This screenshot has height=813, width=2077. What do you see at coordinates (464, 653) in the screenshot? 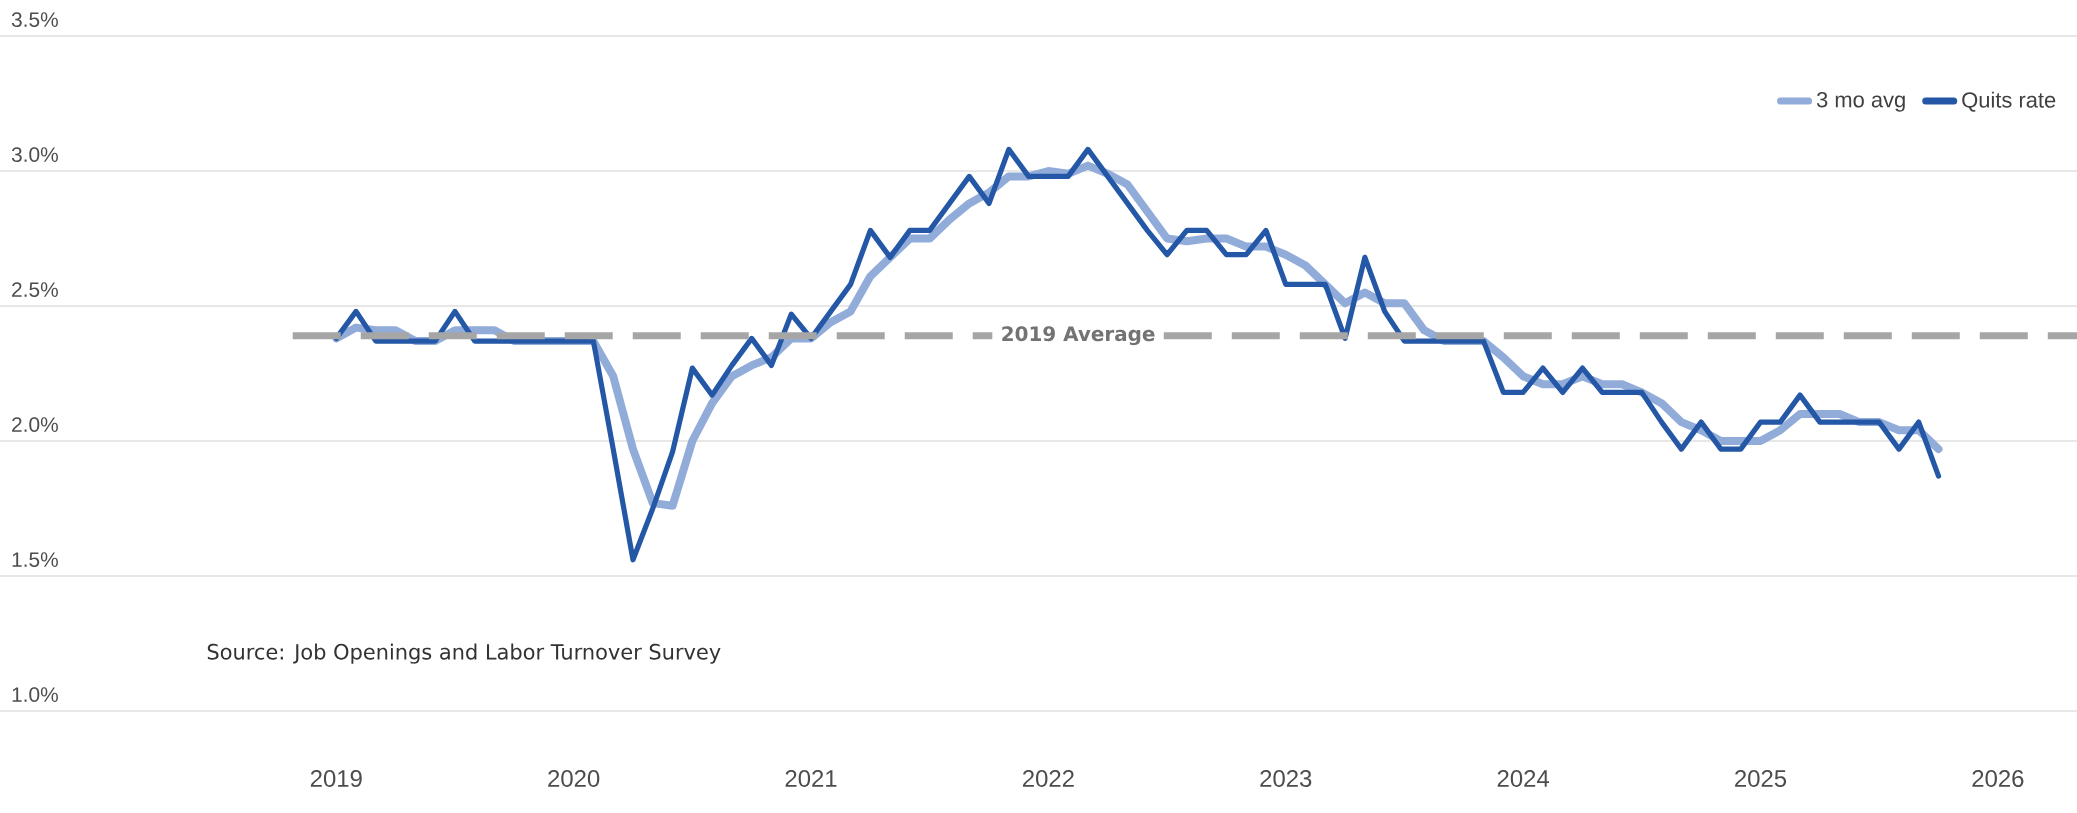
I see `annotation: Source: Job Openings and Labor Turnover Survey` at bounding box center [464, 653].